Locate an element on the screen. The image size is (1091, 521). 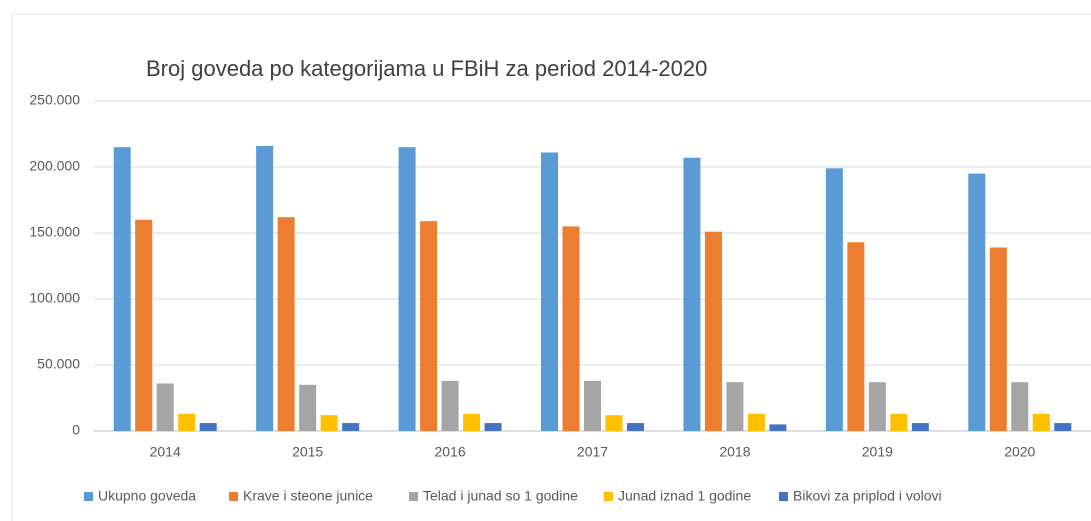
legend-label: Junad iznad 1 godine is located at coordinates (684, 496).